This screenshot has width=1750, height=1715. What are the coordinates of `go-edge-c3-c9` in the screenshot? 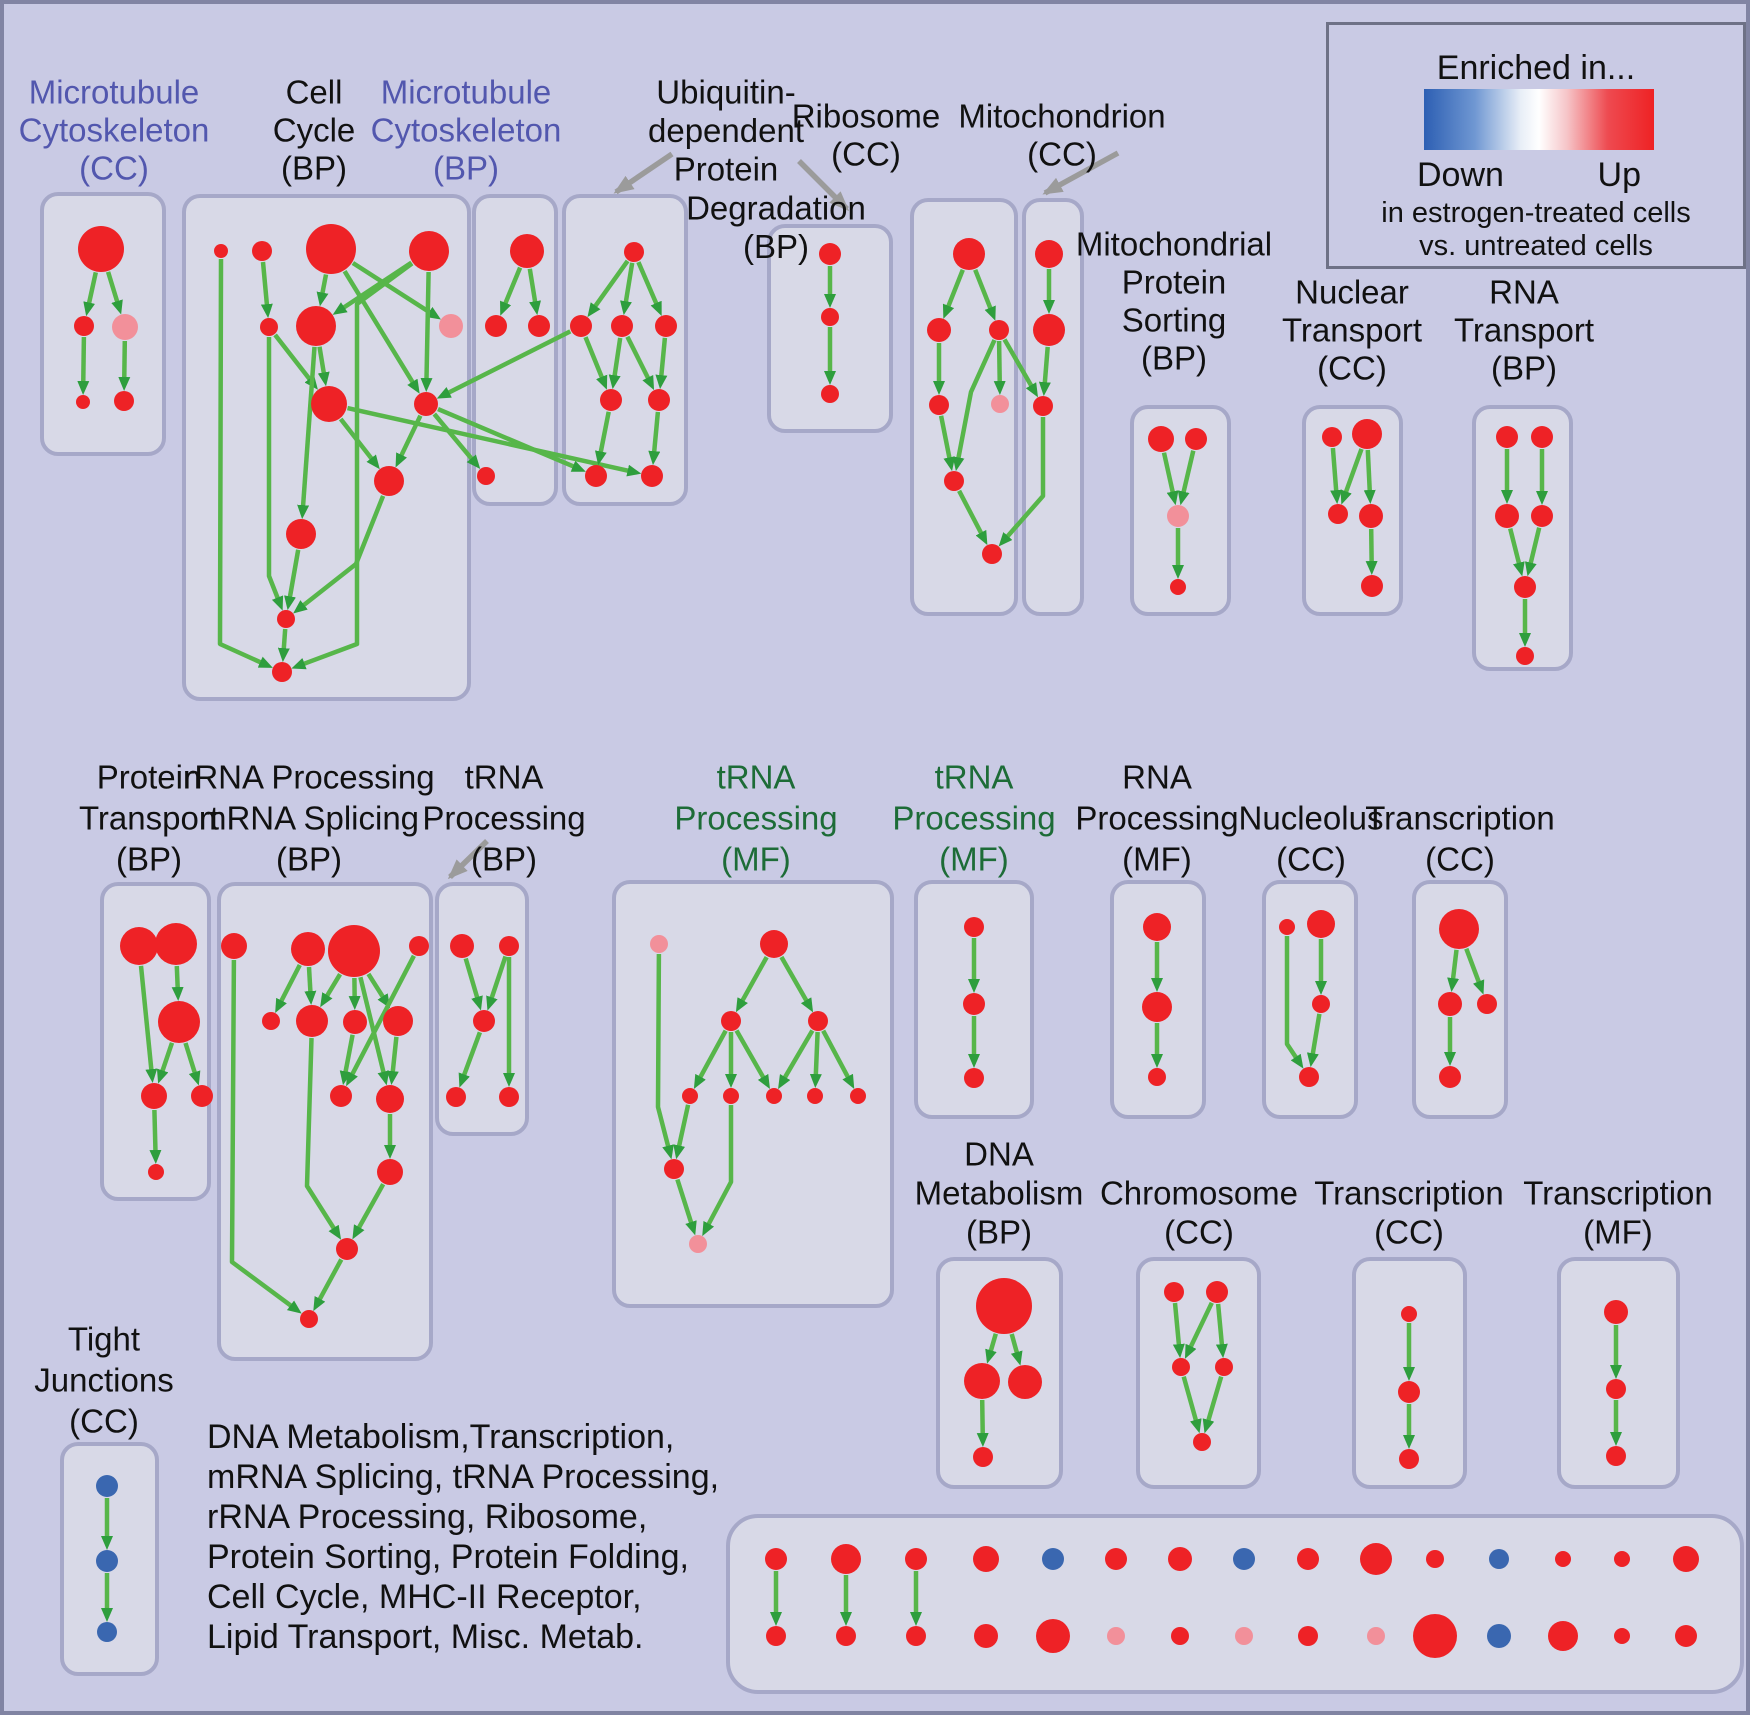 It's located at (381, 332).